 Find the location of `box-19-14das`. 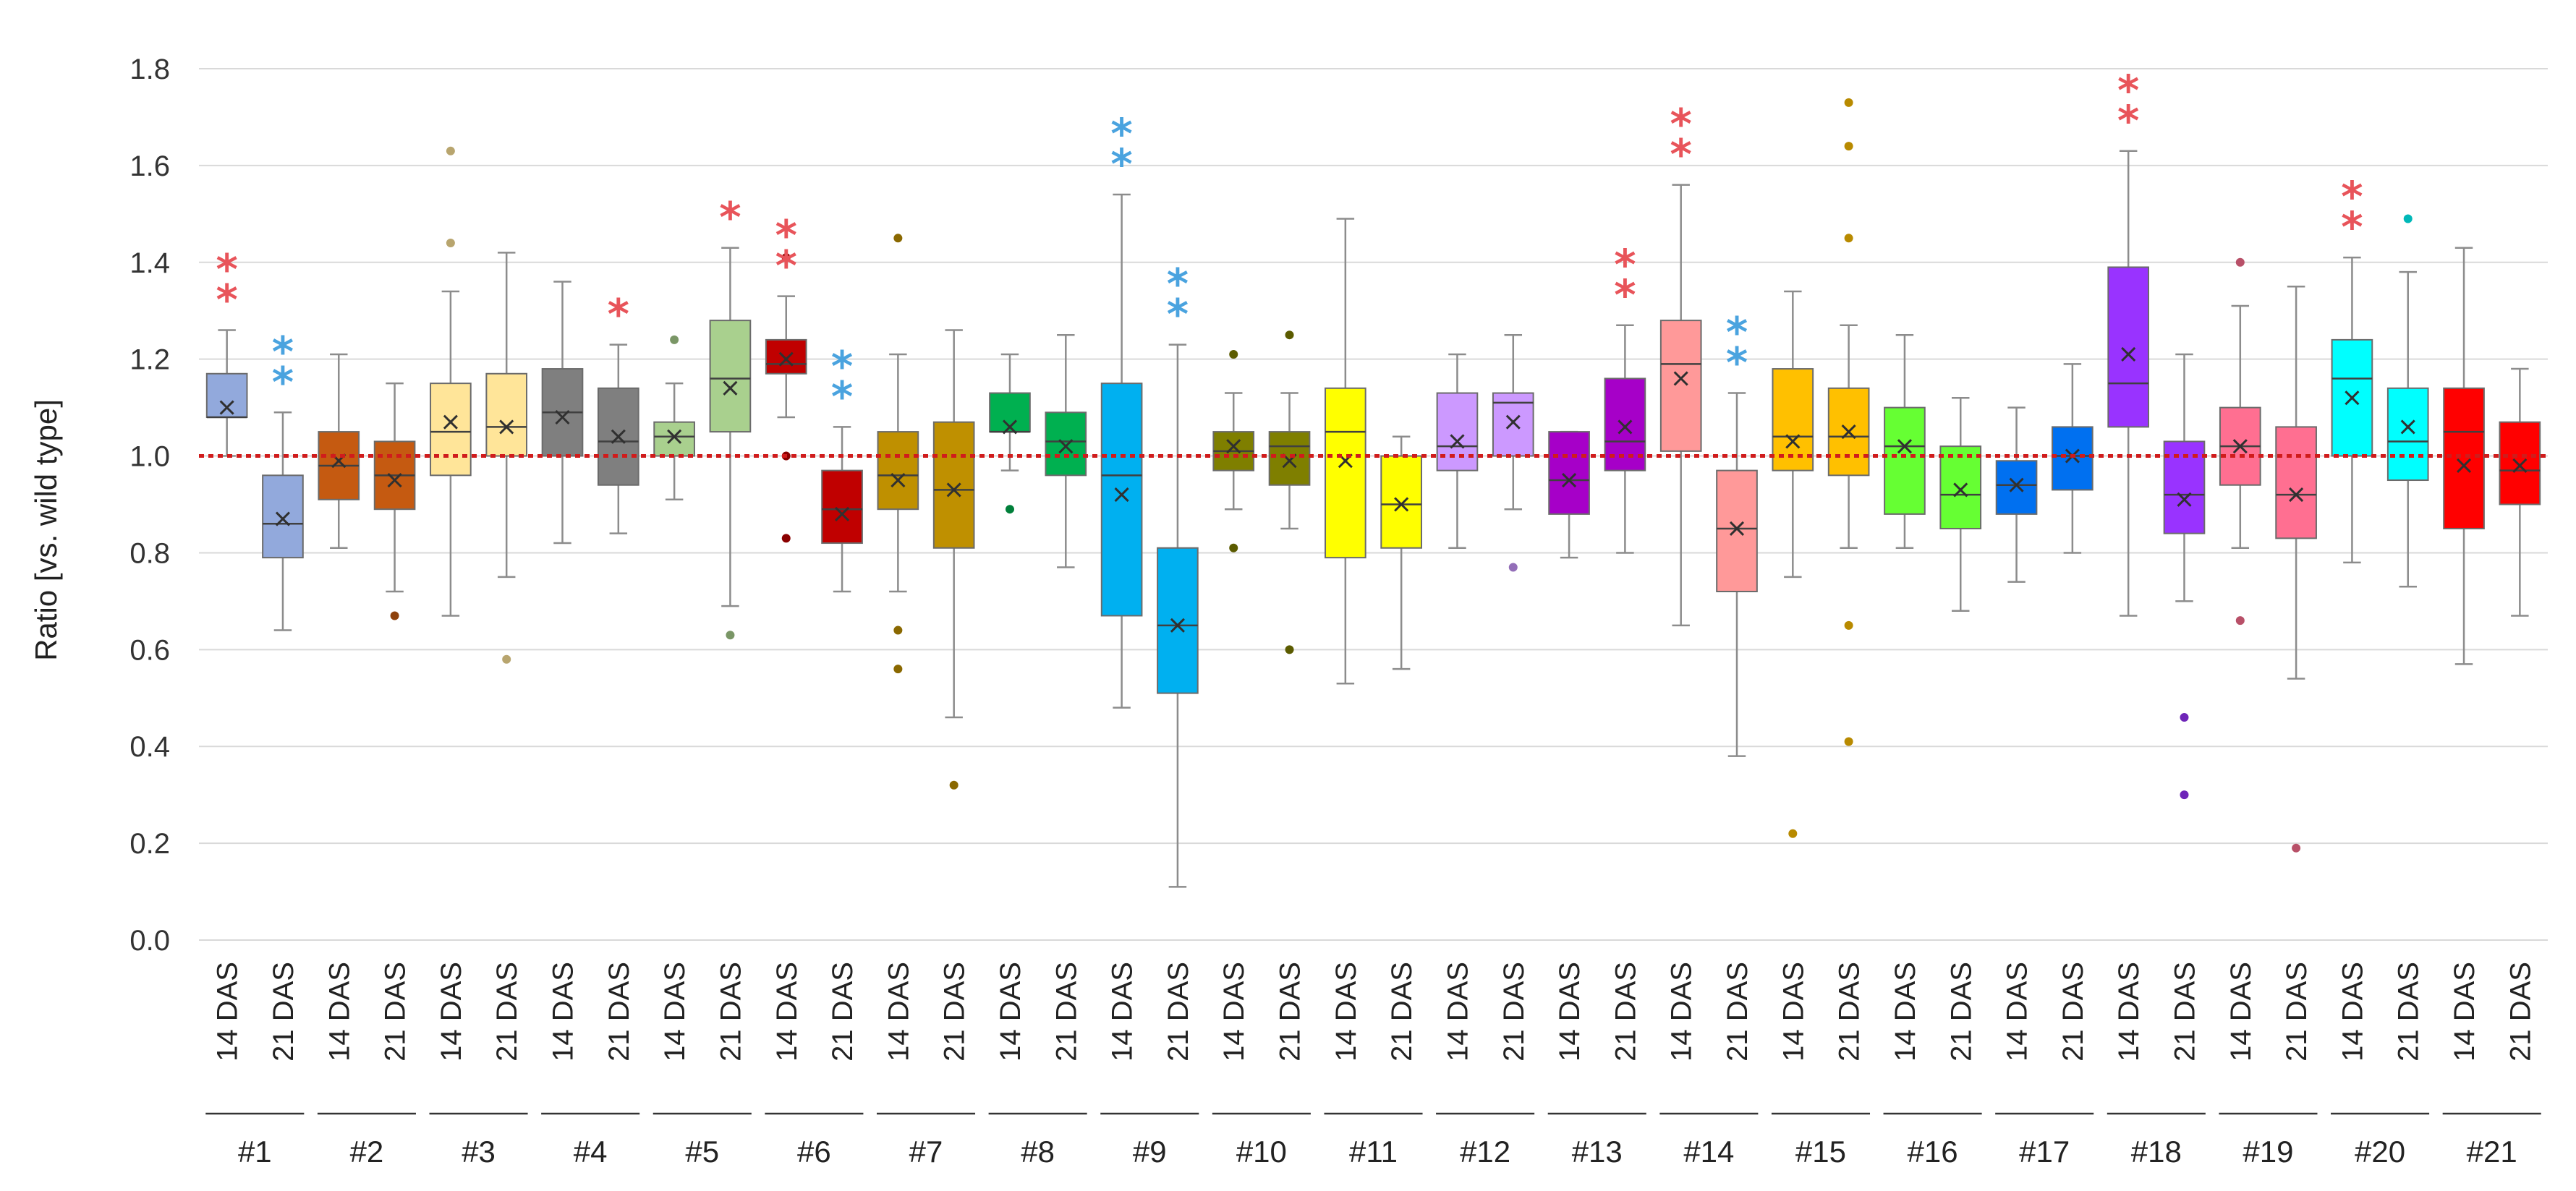

box-19-14das is located at coordinates (2240, 441).